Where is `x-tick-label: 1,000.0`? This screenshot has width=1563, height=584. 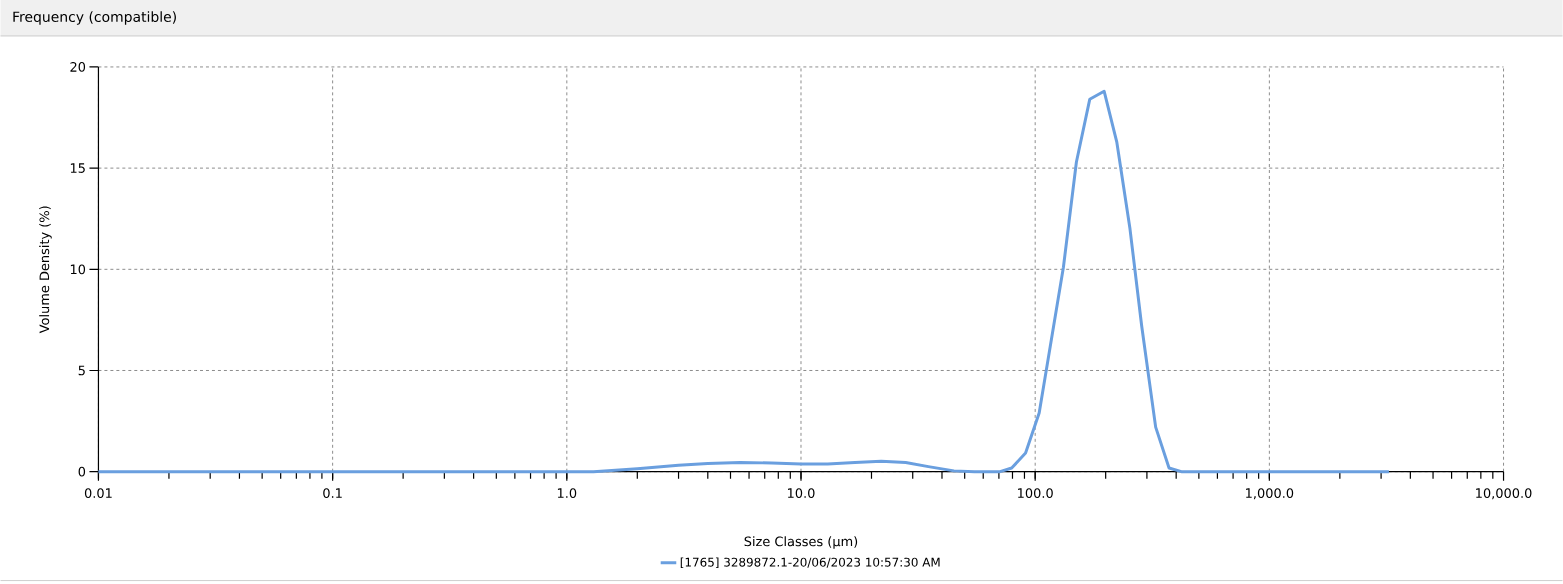
x-tick-label: 1,000.0 is located at coordinates (1270, 494).